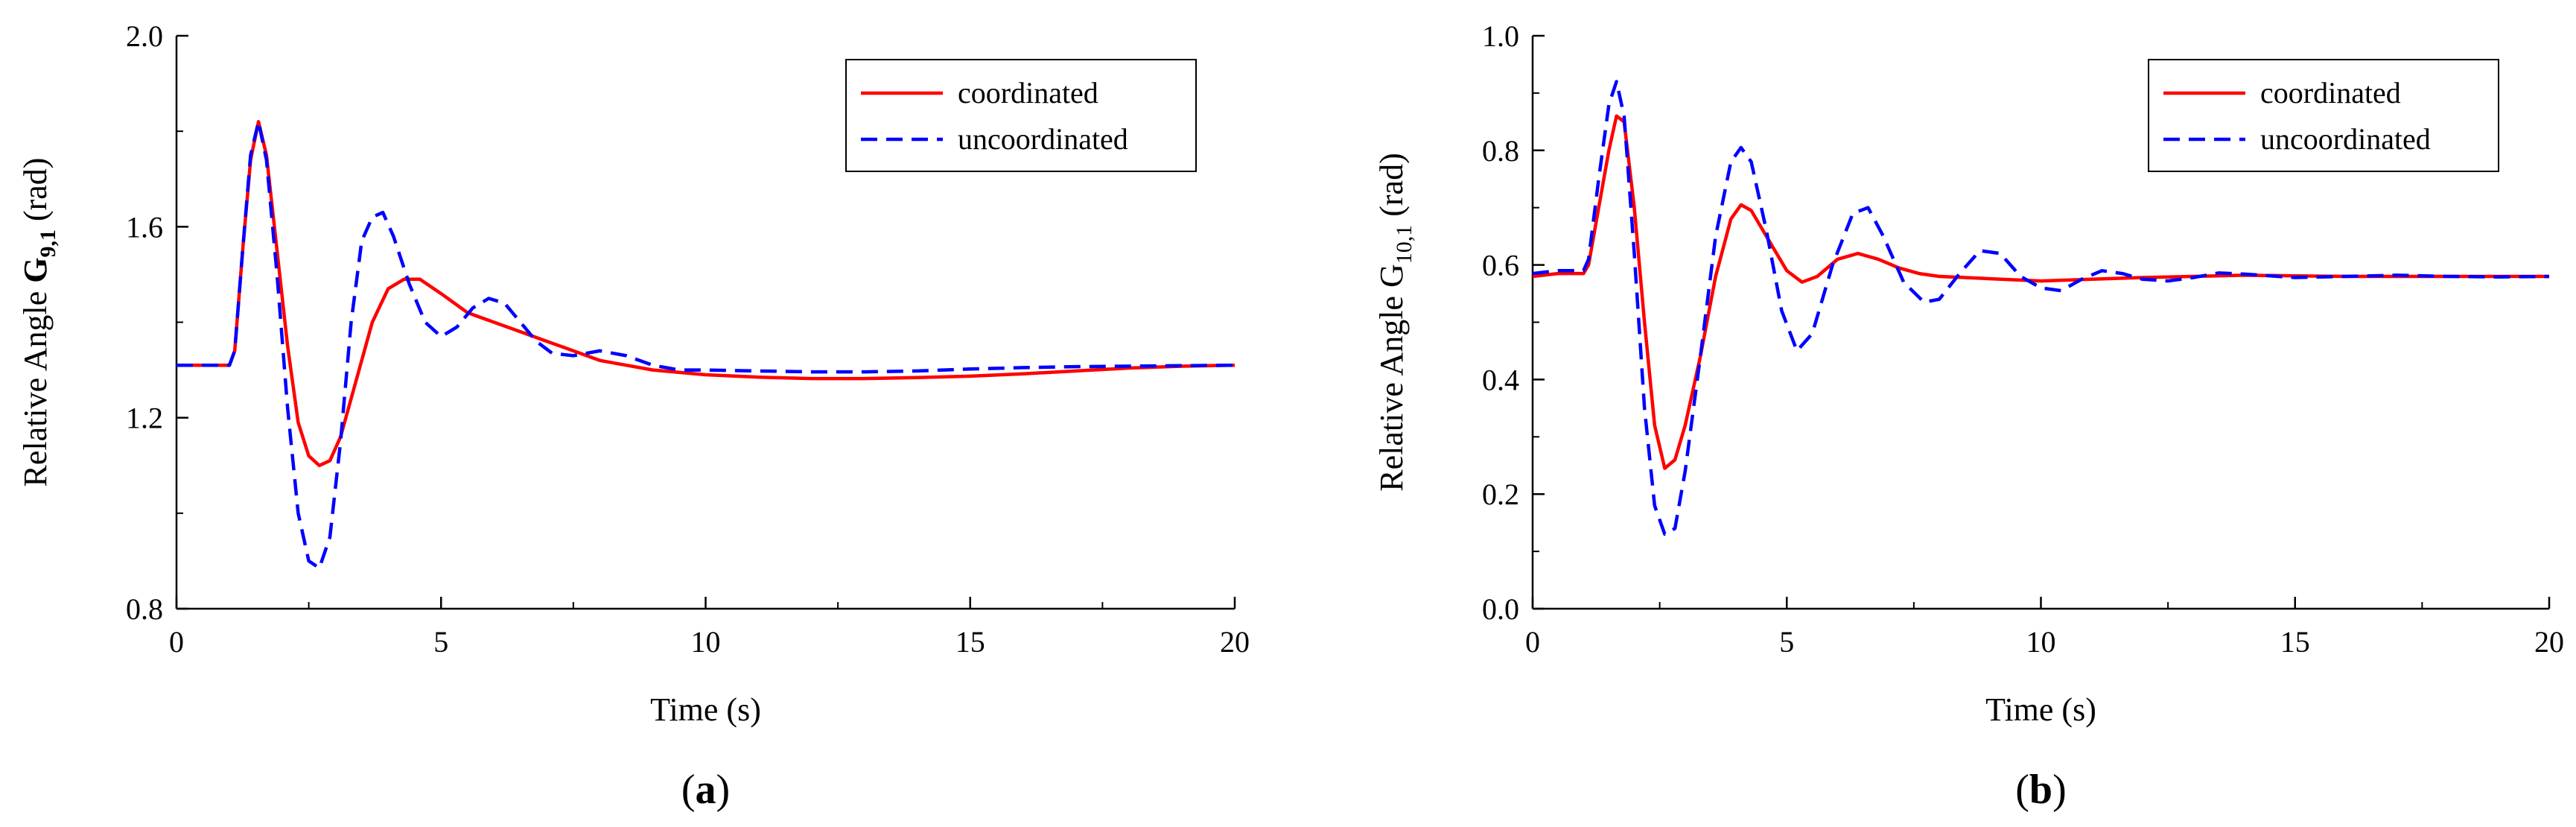 This screenshot has width=2576, height=827. I want to click on y-tick-label: 1.6, so click(144, 227).